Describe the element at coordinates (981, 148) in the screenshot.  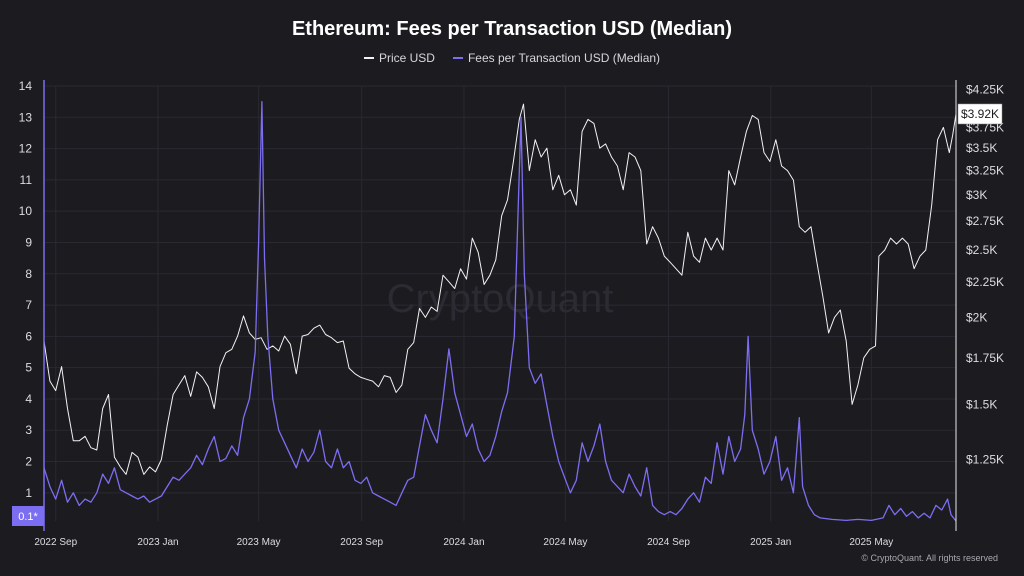
I see `right-tick-label: $3.5K` at that location.